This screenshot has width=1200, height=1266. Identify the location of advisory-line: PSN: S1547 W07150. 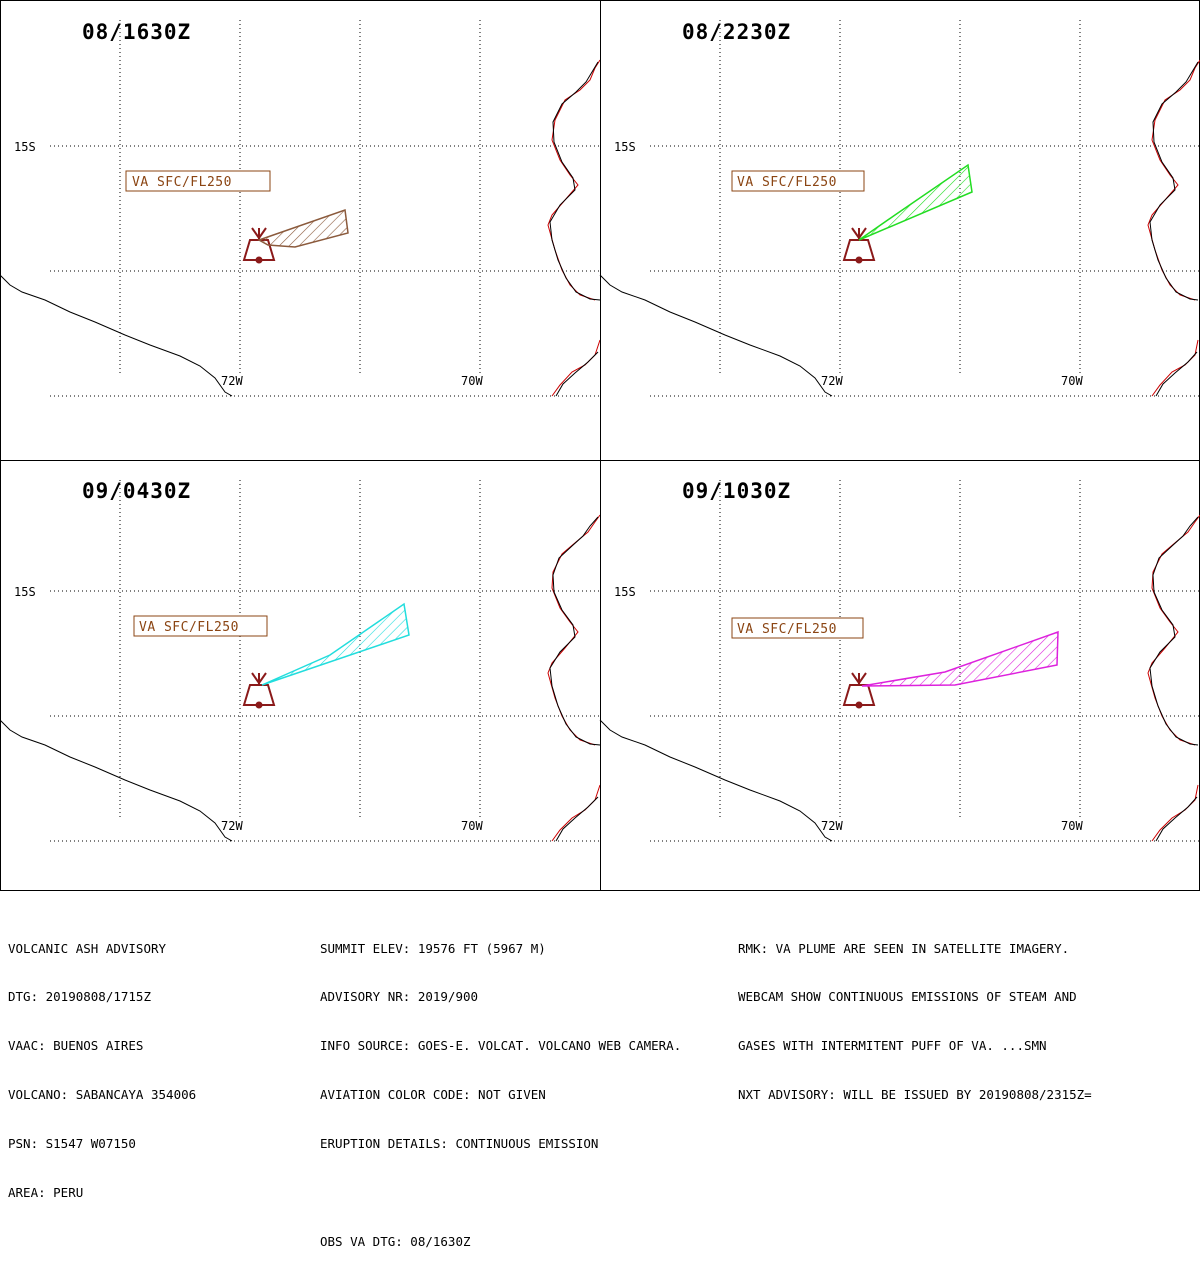
(72, 1144).